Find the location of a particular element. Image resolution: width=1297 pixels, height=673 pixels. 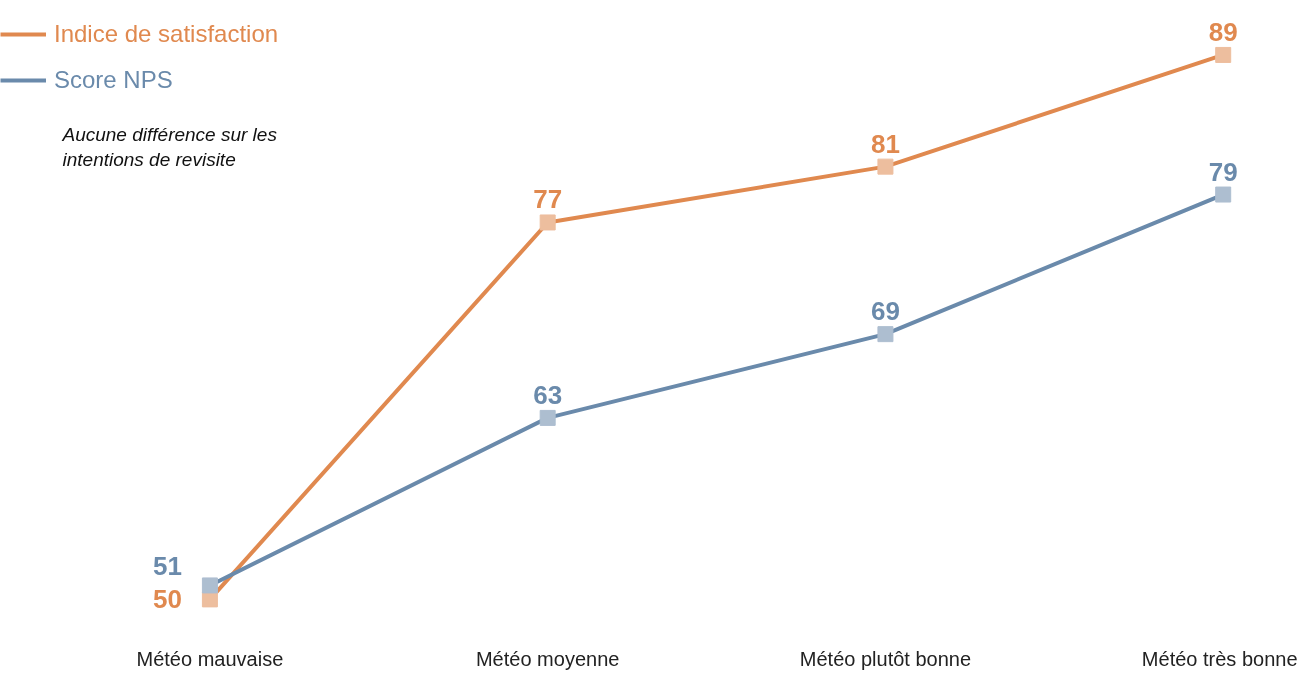

data-label: 77 is located at coordinates (548, 199).